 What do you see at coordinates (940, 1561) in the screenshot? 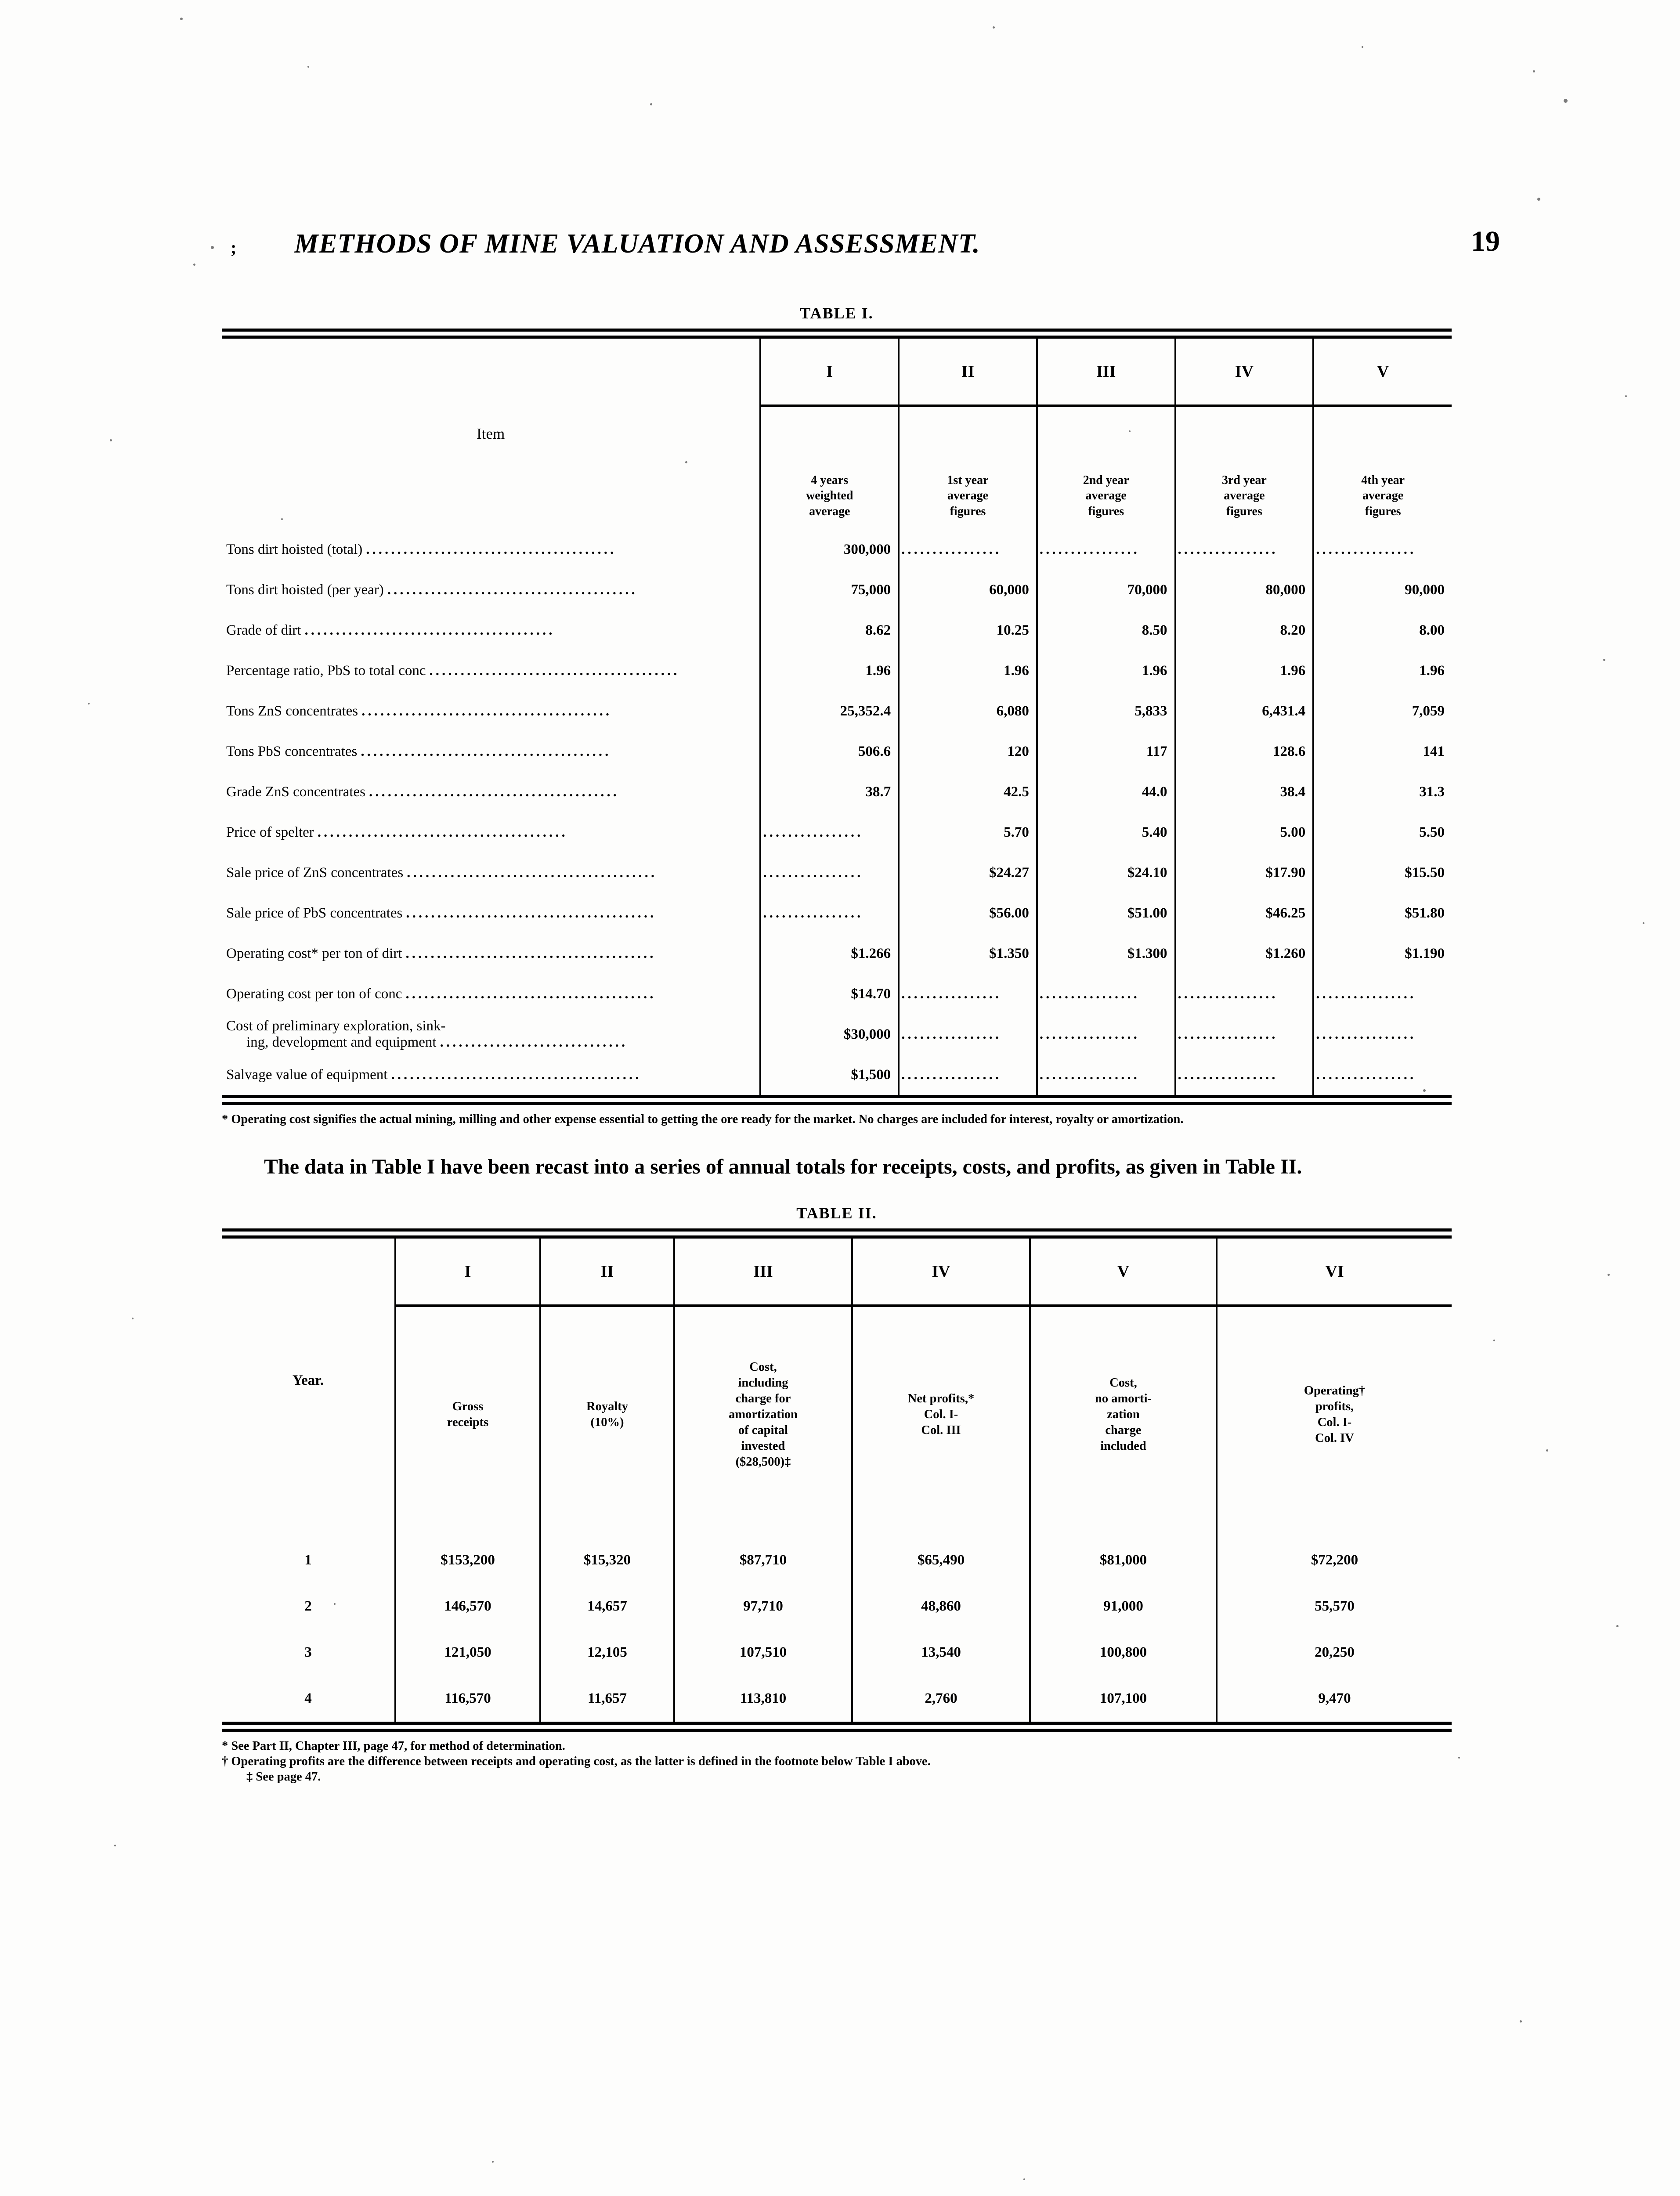
I see `table-2-cell: $65,490` at bounding box center [940, 1561].